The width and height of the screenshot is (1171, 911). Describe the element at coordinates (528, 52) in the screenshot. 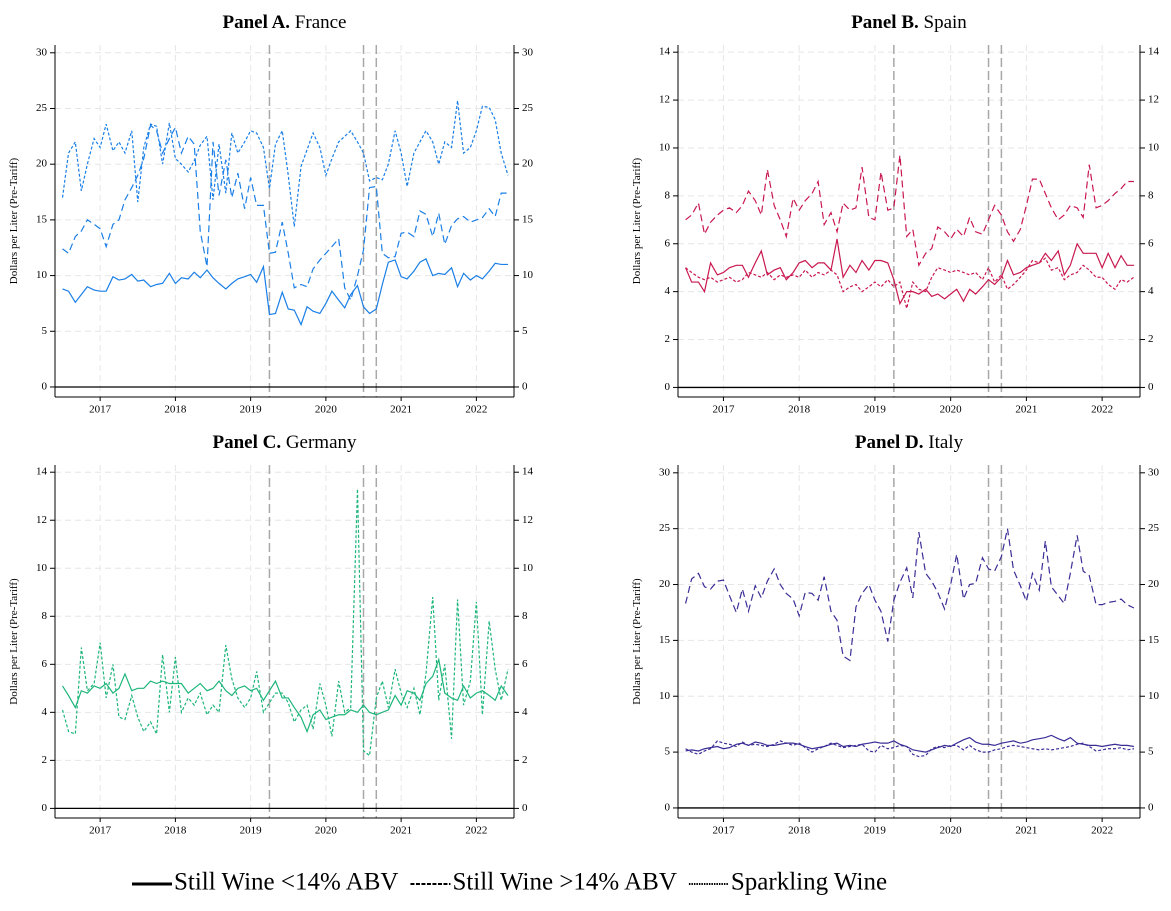

I see `y-tick-label-right: 30` at that location.